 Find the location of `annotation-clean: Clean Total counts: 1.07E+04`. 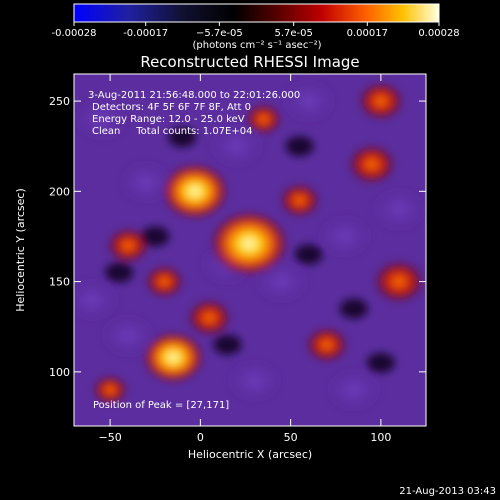

annotation-clean: Clean Total counts: 1.07E+04 is located at coordinates (172, 131).